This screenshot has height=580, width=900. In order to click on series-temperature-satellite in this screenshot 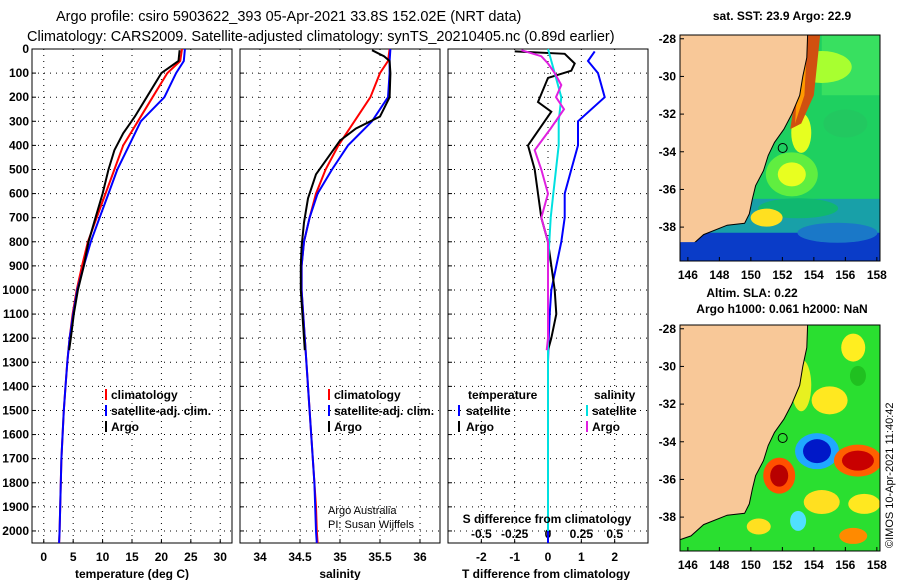, I will do `click(576, 296)`.